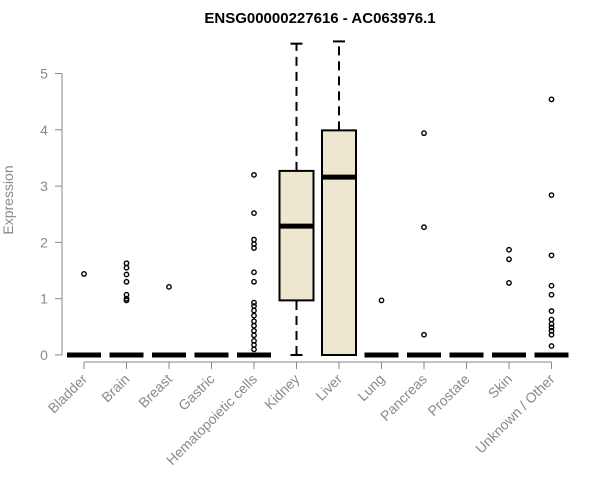 The height and width of the screenshot is (500, 600). I want to click on x-tick-label: Skin, so click(500, 386).